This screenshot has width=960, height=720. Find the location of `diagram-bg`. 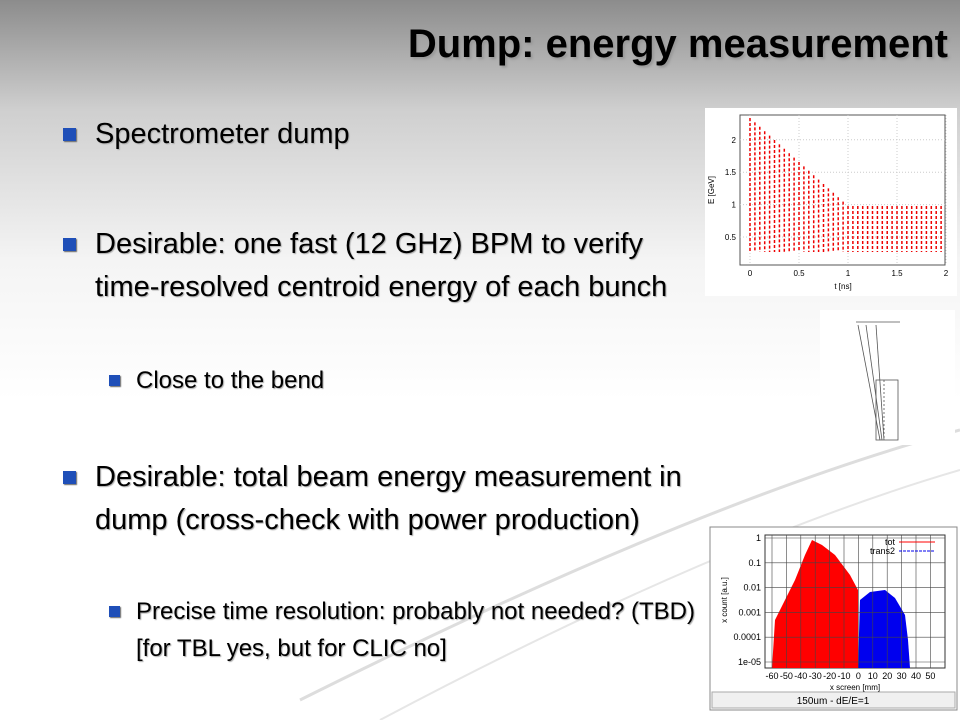

diagram-bg is located at coordinates (887, 377).